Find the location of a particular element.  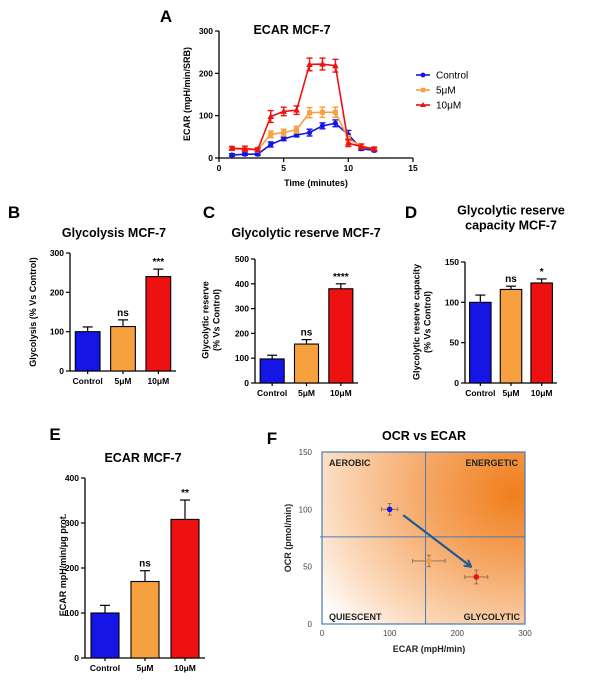

x-tick-label-b: Control is located at coordinates (88, 381).